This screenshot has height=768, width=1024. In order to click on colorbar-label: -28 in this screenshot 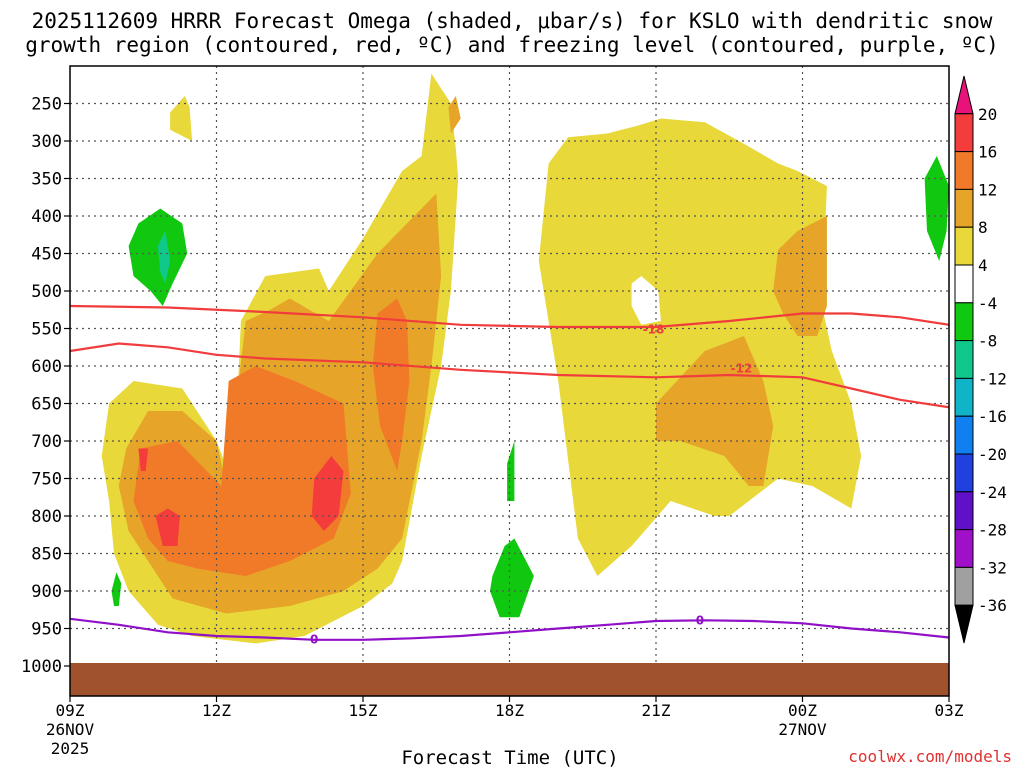, I will do `click(992, 530)`.